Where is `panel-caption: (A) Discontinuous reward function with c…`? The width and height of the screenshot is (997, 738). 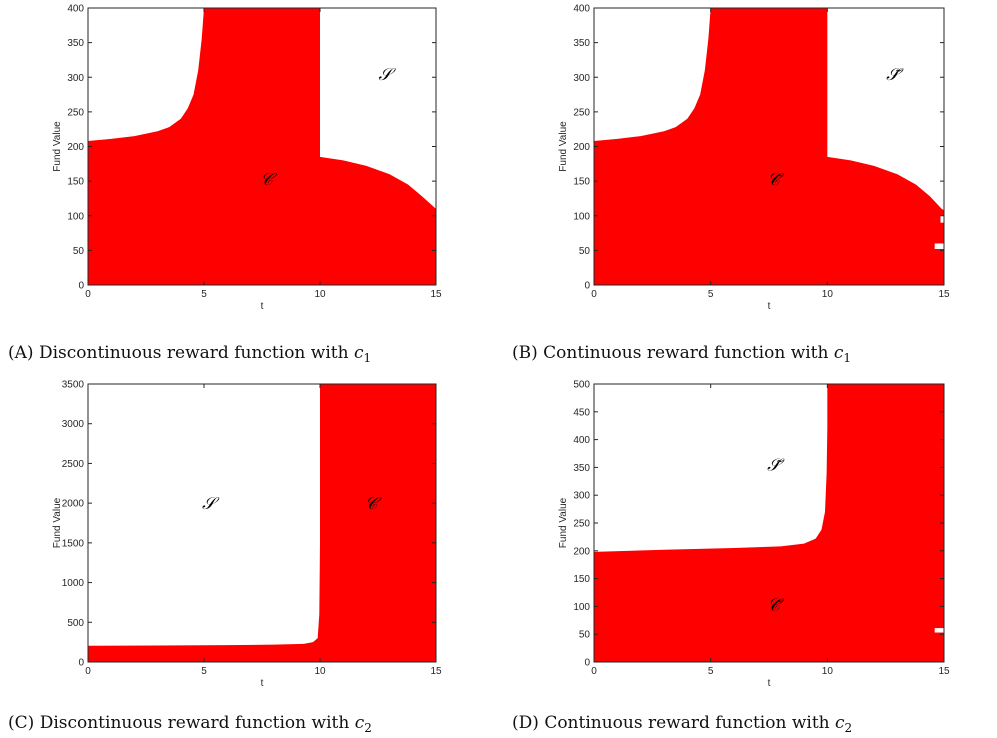 panel-caption: (A) Discontinuous reward function with c… is located at coordinates (189, 354).